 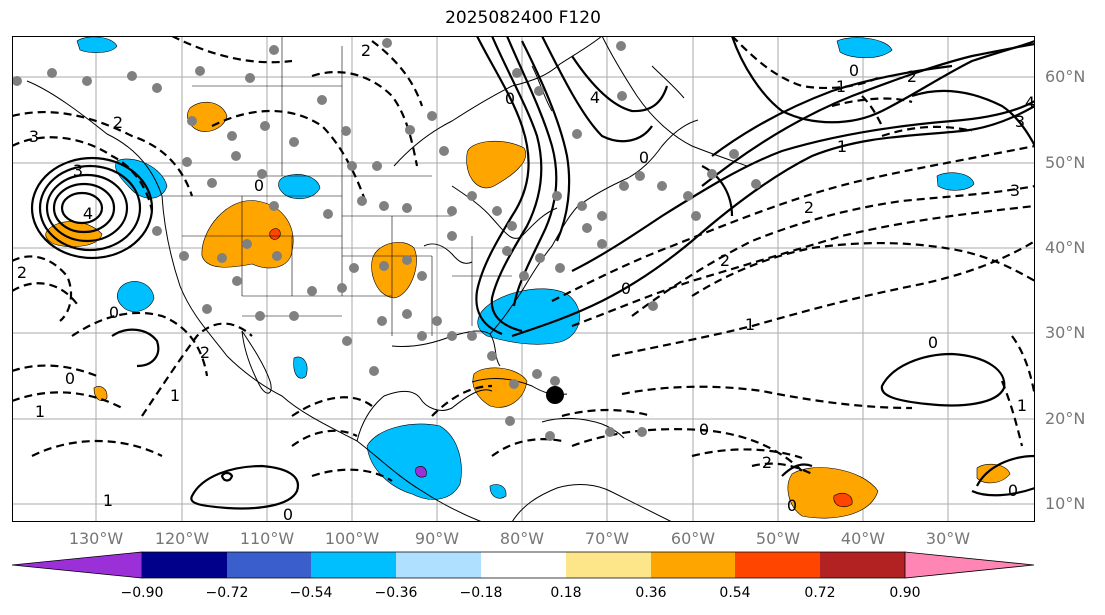 What do you see at coordinates (778, 538) in the screenshot?
I see `lon-label: 50°W` at bounding box center [778, 538].